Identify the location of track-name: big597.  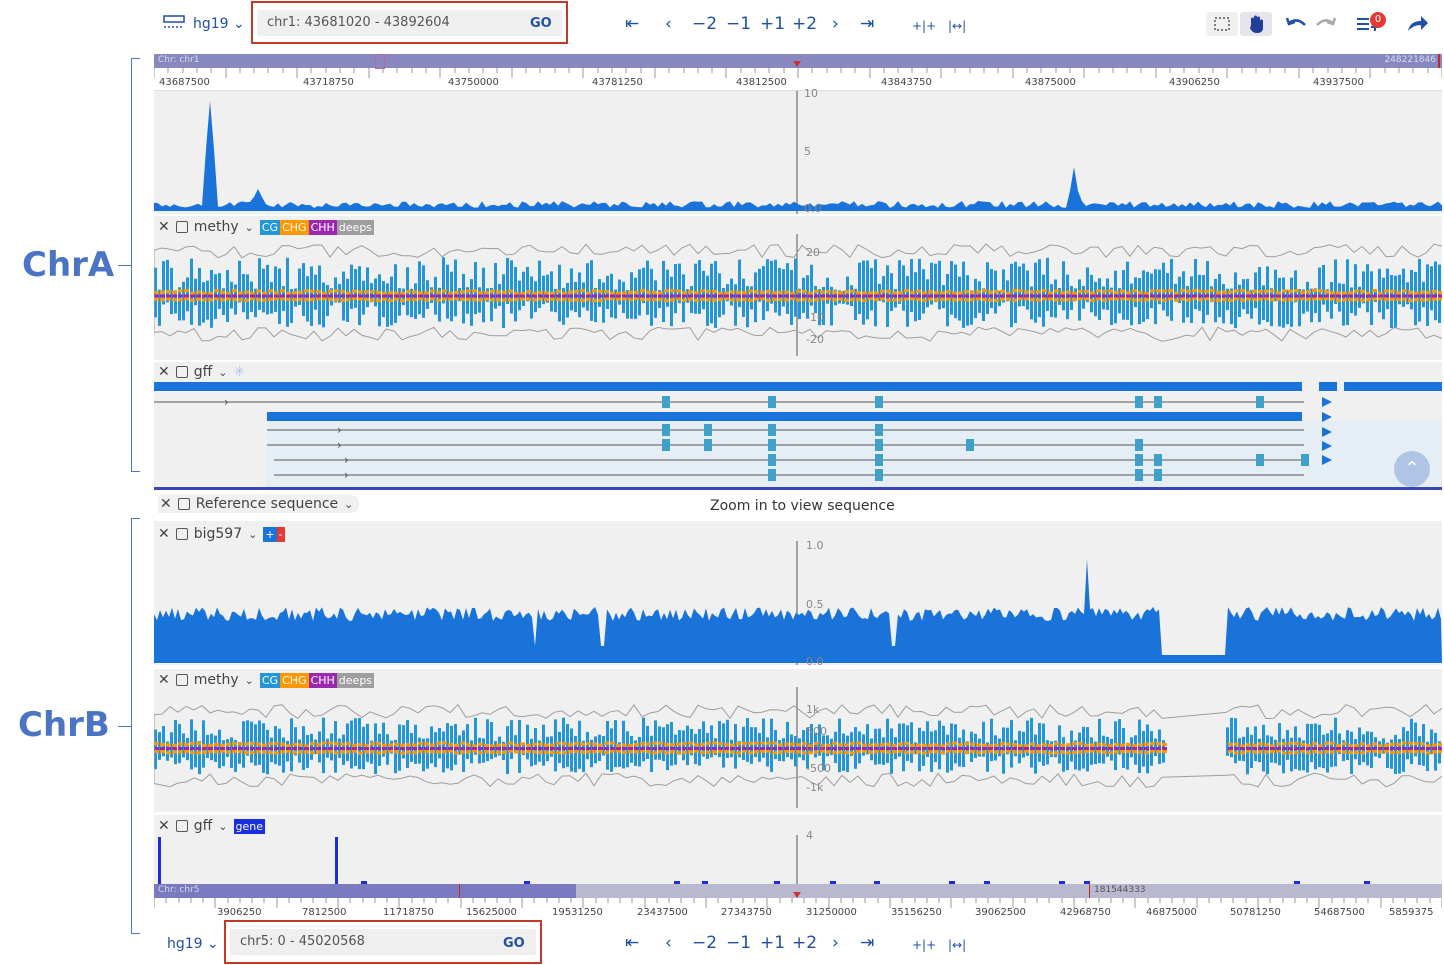
(218, 534).